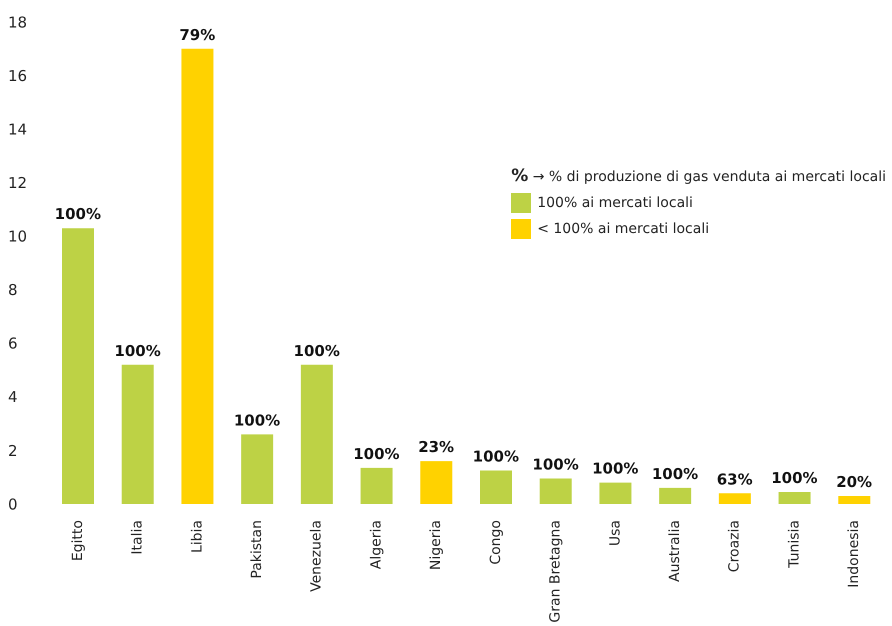 The width and height of the screenshot is (892, 626). What do you see at coordinates (623, 229) in the screenshot?
I see `legend-label: < 100% ai mercati locali` at bounding box center [623, 229].